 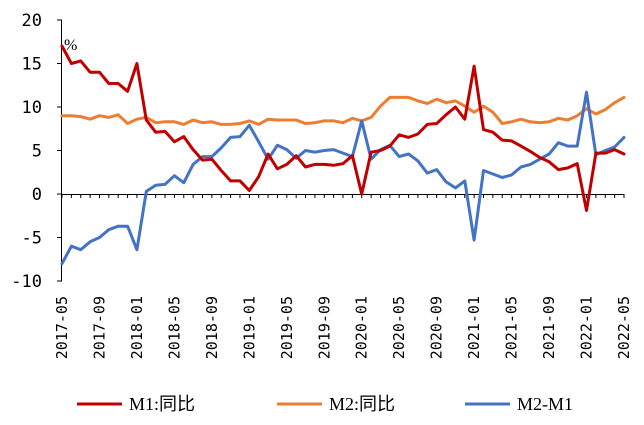 What do you see at coordinates (174, 327) in the screenshot?
I see `x-tick-label: 2018-05` at bounding box center [174, 327].